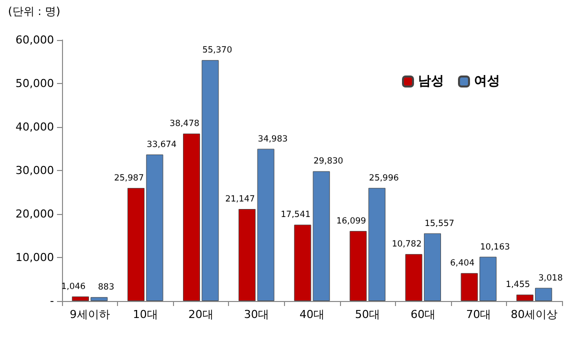  I want to click on legend-label: 여성, so click(487, 81).